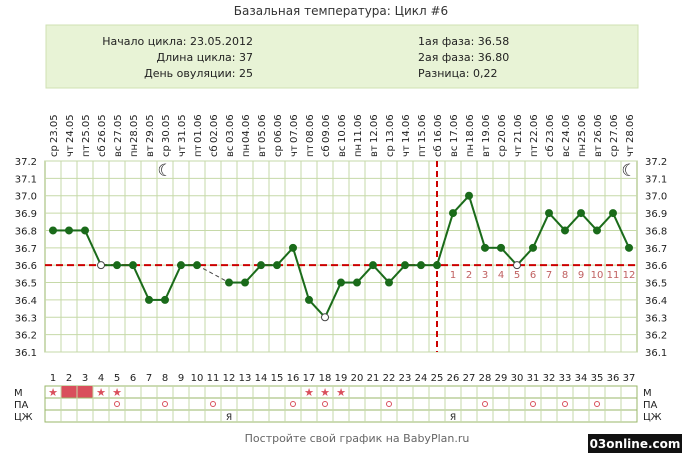 The width and height of the screenshot is (682, 453). I want to click on date-label: 25.05, so click(86, 128).